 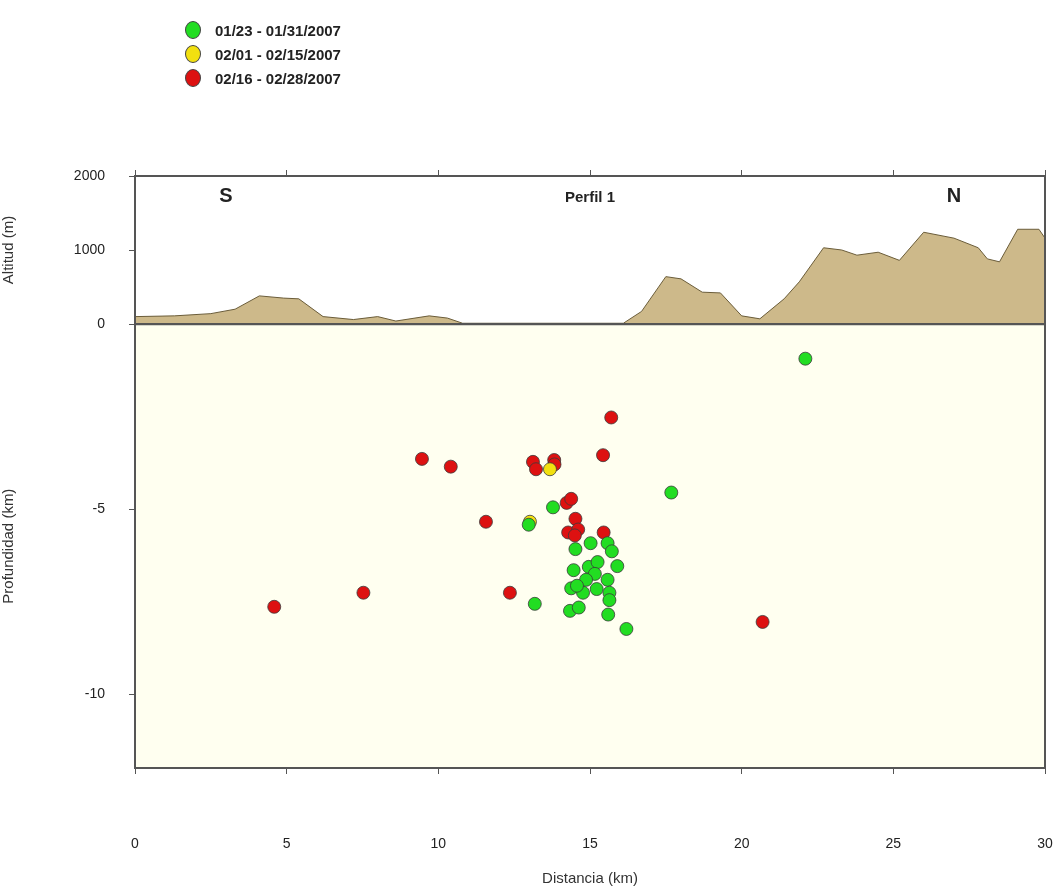 What do you see at coordinates (277, 30) in the screenshot?
I see `legend-label: 01/23 - 01/31/2007` at bounding box center [277, 30].